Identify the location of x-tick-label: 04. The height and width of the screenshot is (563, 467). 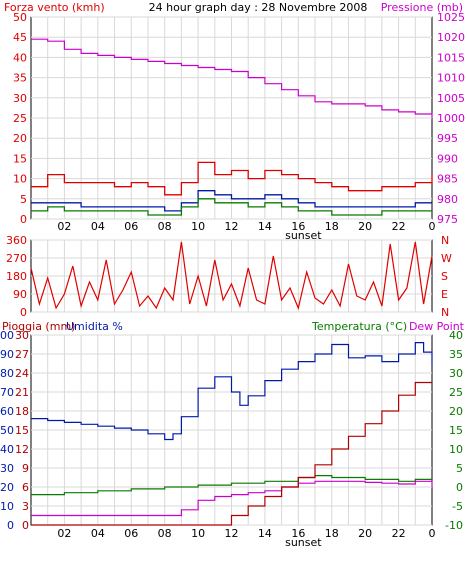
(98, 533).